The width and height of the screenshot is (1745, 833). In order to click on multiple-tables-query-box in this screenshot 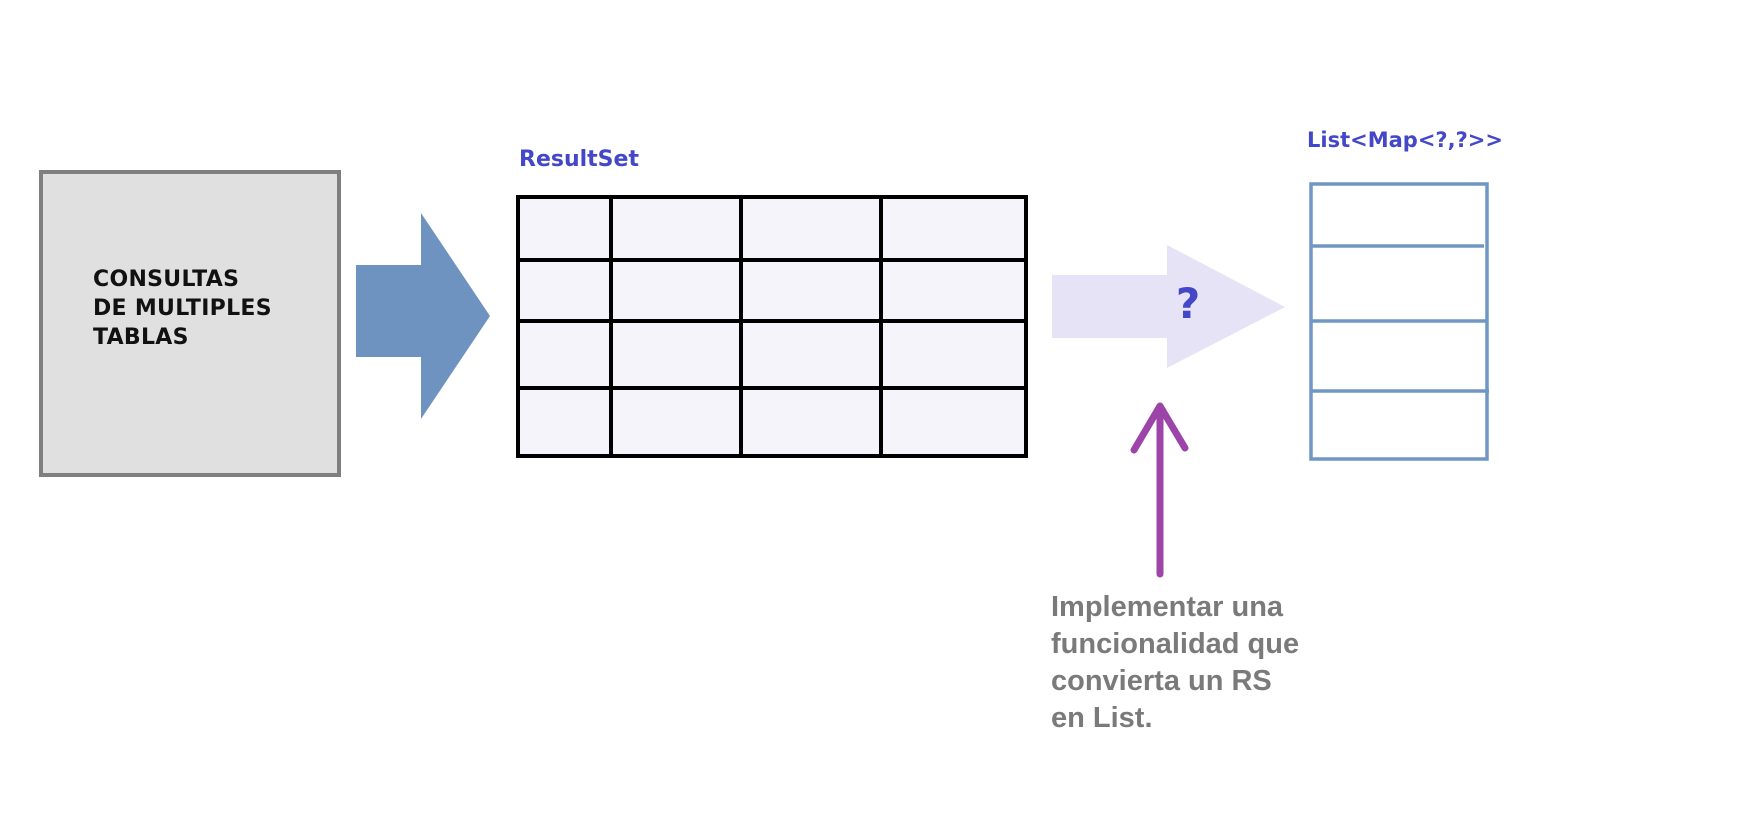, I will do `click(190, 323)`.